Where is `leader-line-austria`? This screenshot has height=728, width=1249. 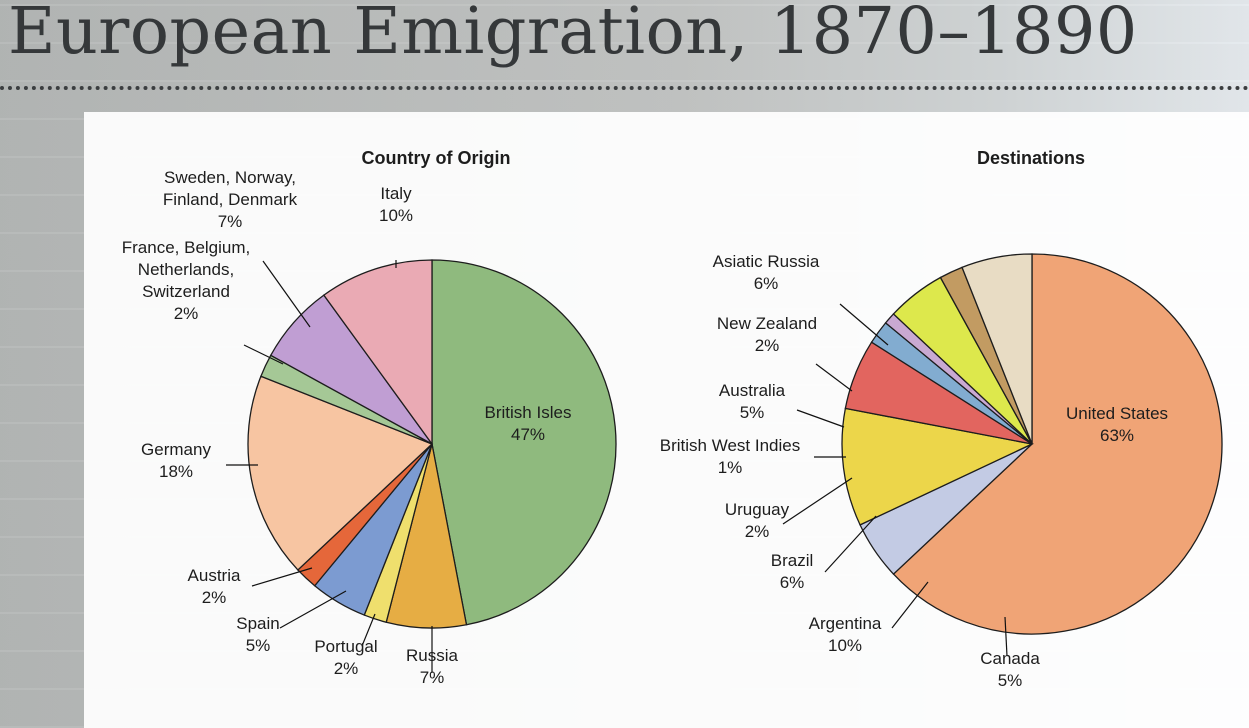
leader-line-austria is located at coordinates (282, 577).